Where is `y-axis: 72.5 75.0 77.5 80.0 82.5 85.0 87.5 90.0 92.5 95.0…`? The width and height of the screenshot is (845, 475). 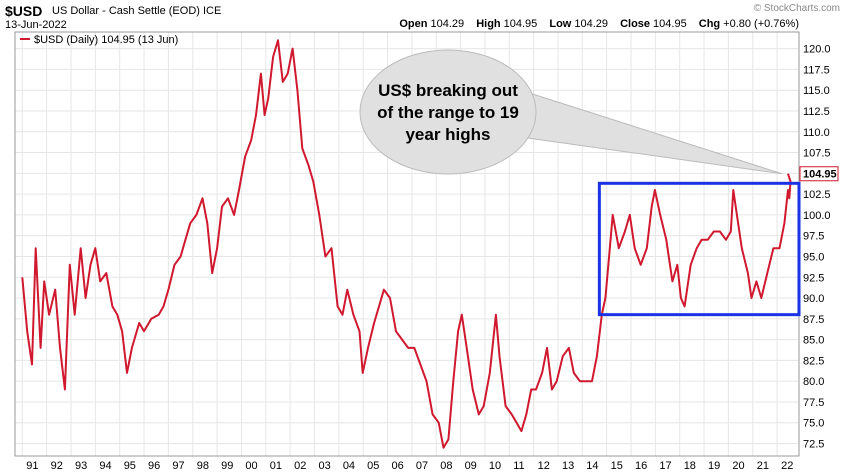
y-axis: 72.5 75.0 77.5 80.0 82.5 85.0 87.5 90.0 92.5 95.0… is located at coordinates (817, 247).